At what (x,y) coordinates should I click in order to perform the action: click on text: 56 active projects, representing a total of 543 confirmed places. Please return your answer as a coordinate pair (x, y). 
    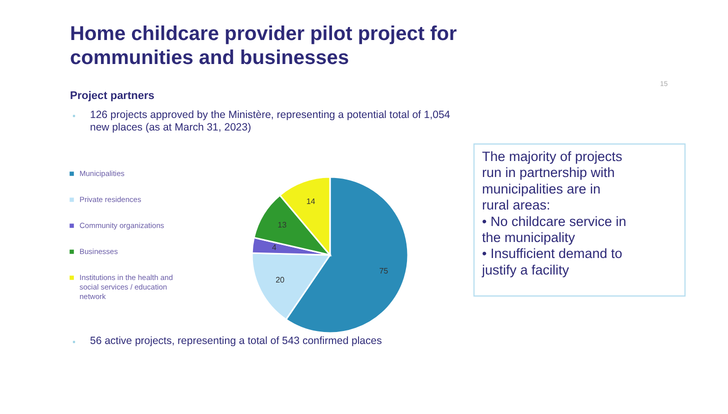
    Looking at the image, I should click on (236, 341).